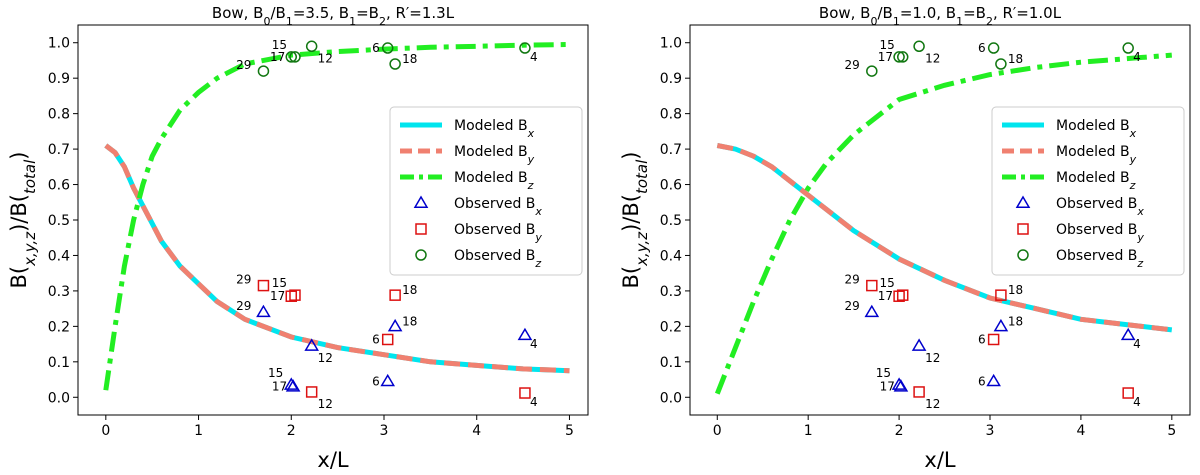 Image resolution: width=1200 pixels, height=475 pixels. Describe the element at coordinates (279, 45) in the screenshot. I see `observed-bz-label: 15` at that location.